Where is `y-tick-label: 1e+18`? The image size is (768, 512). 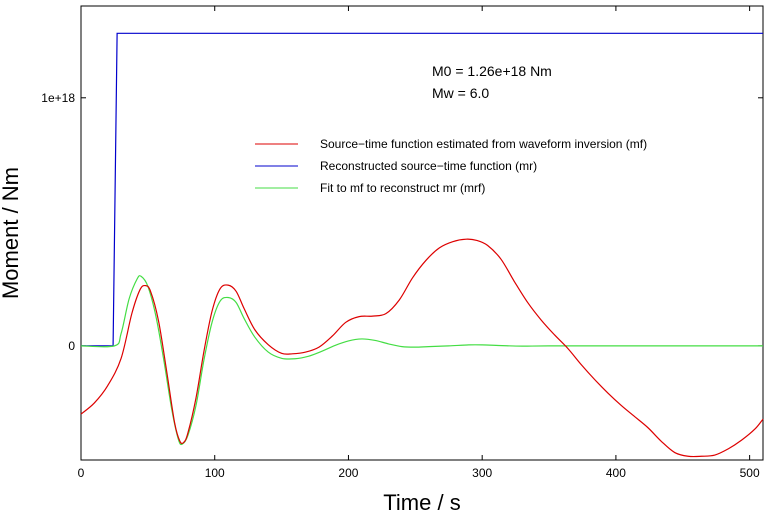
y-tick-label: 1e+18 is located at coordinates (58, 98).